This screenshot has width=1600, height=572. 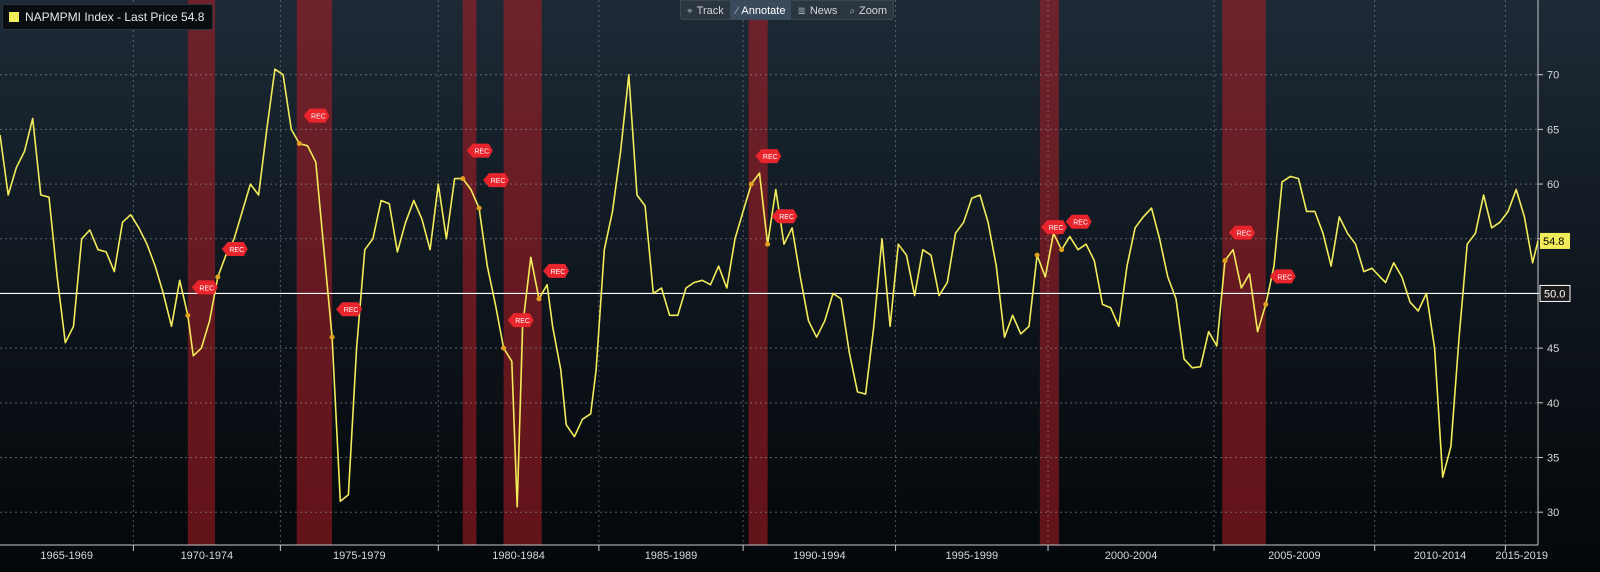 What do you see at coordinates (1553, 185) in the screenshot?
I see `y-tick-label: 60` at bounding box center [1553, 185].